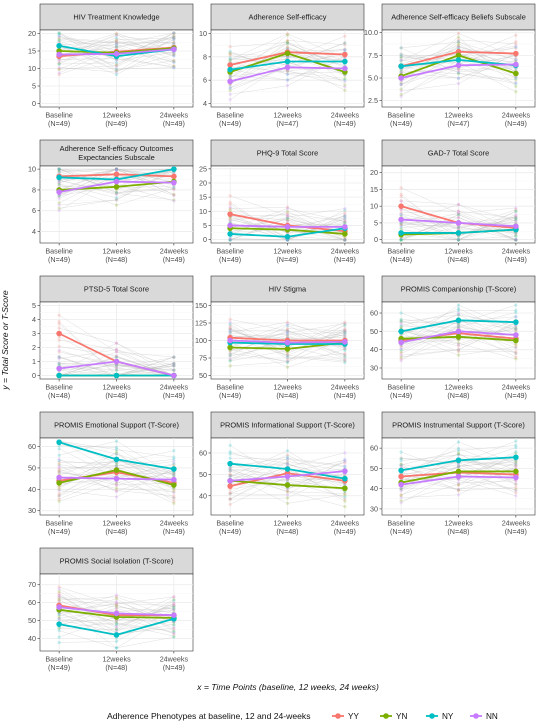 The image size is (550, 724). Describe the element at coordinates (458, 123) in the screenshot. I see `x-tick-n-label: (N=47)` at that location.